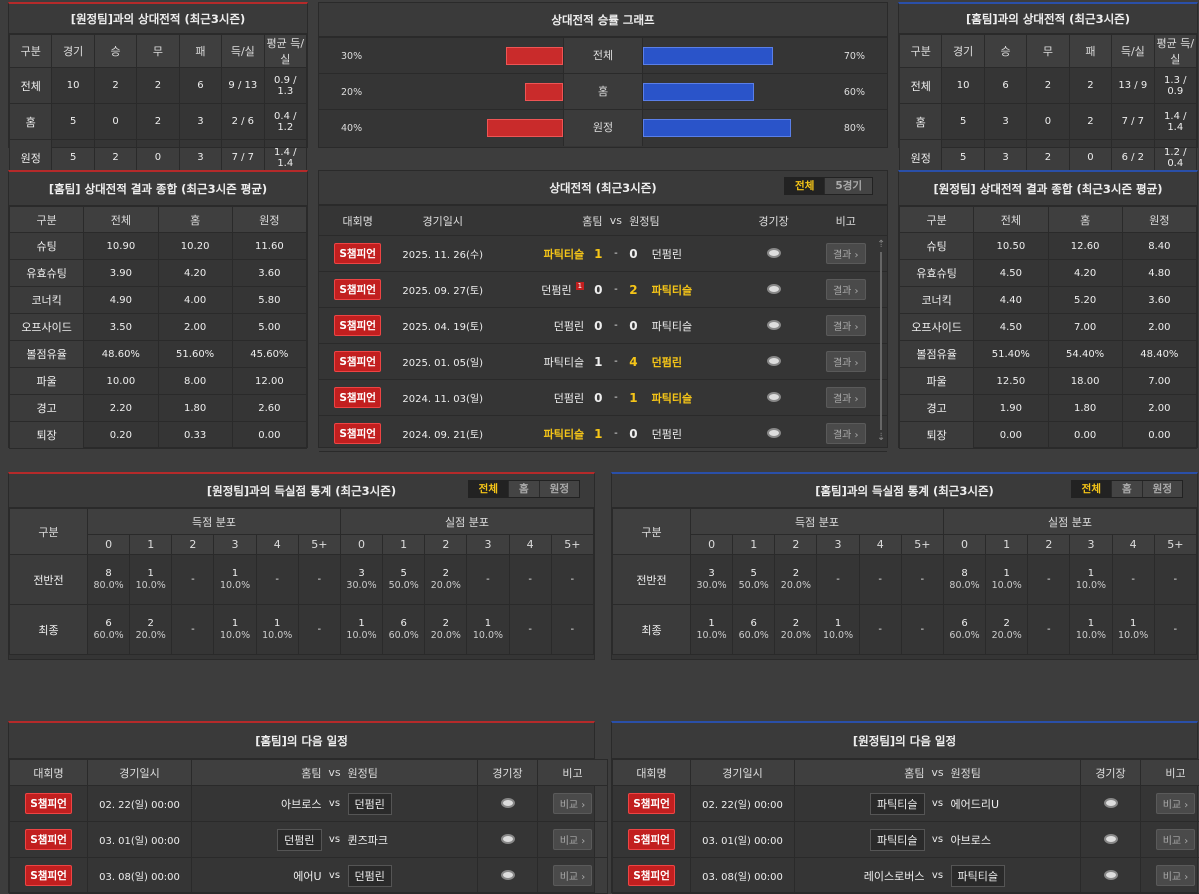 The height and width of the screenshot is (894, 1199). I want to click on count: 6, so click(108, 624).